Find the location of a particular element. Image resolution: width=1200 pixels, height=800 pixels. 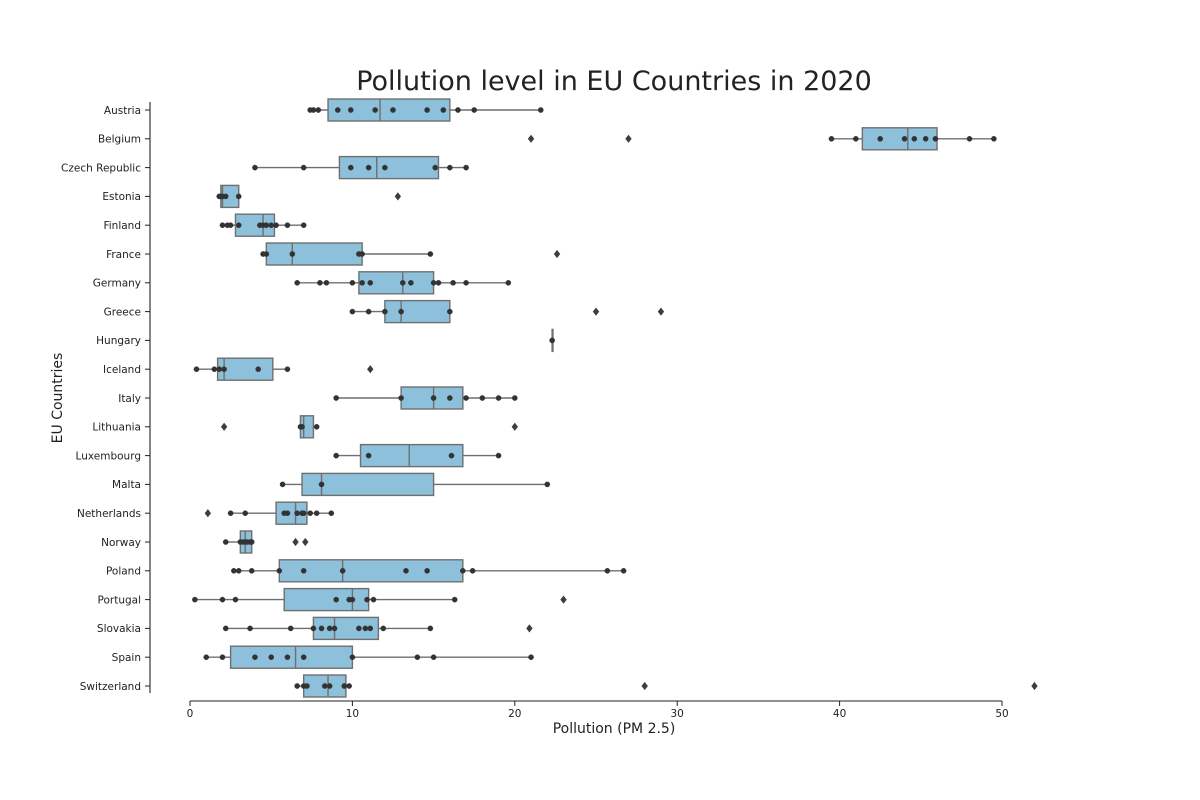

y-tick-label-hungary: Hungary is located at coordinates (118, 341).